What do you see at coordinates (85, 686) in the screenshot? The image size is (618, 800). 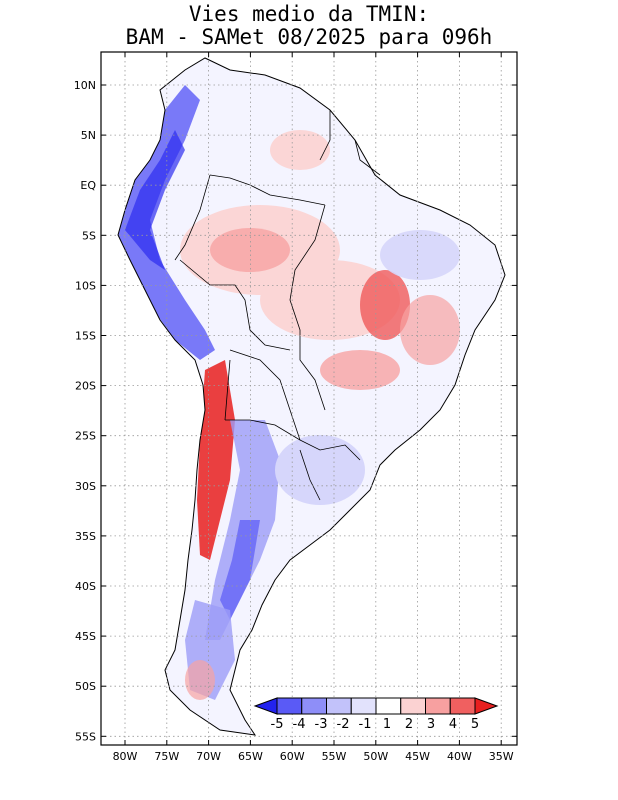 I see `lat-label: 50S` at bounding box center [85, 686].